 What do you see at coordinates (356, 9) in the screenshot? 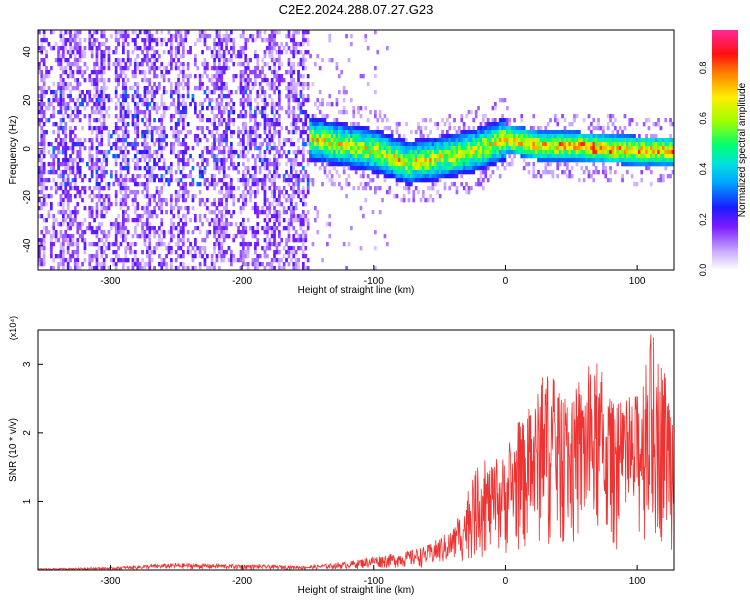
I see `chart-title: C2E2.2024.288.07.27.G23` at bounding box center [356, 9].